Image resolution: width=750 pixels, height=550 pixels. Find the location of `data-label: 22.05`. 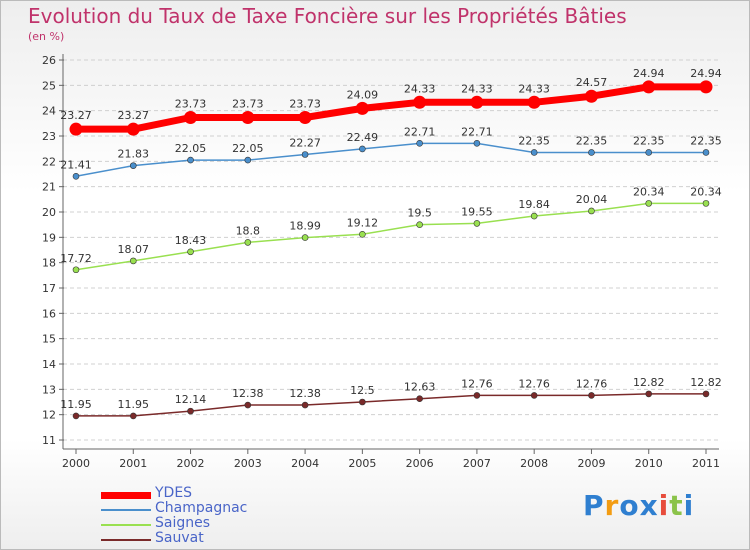

data-label: 22.05 is located at coordinates (248, 148).